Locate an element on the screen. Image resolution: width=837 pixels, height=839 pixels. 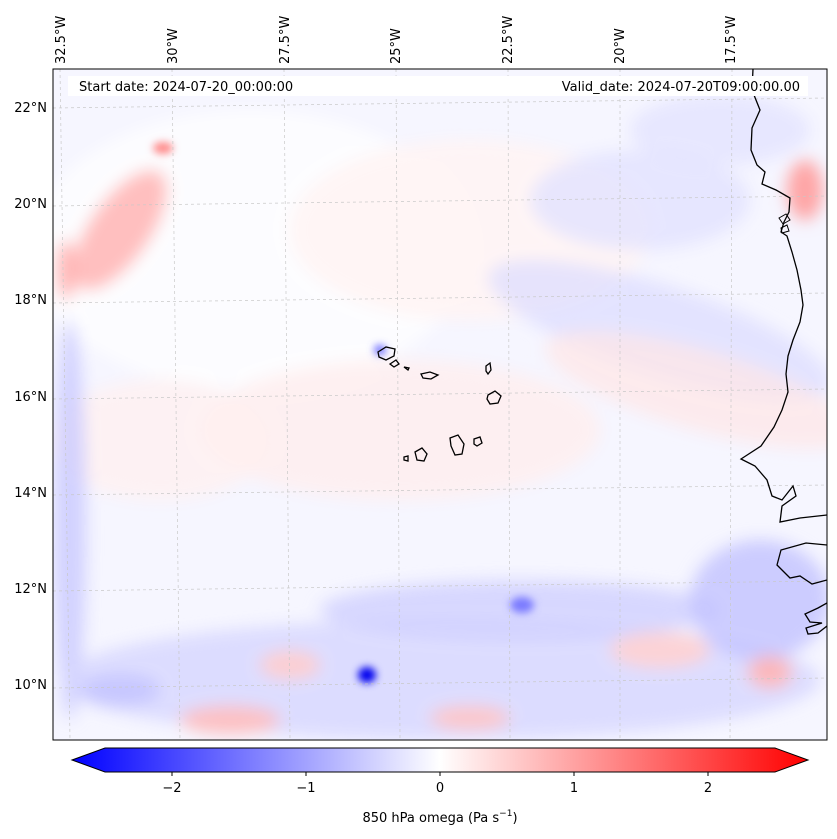
lat-label-16n: 16°N is located at coordinates (30, 397).